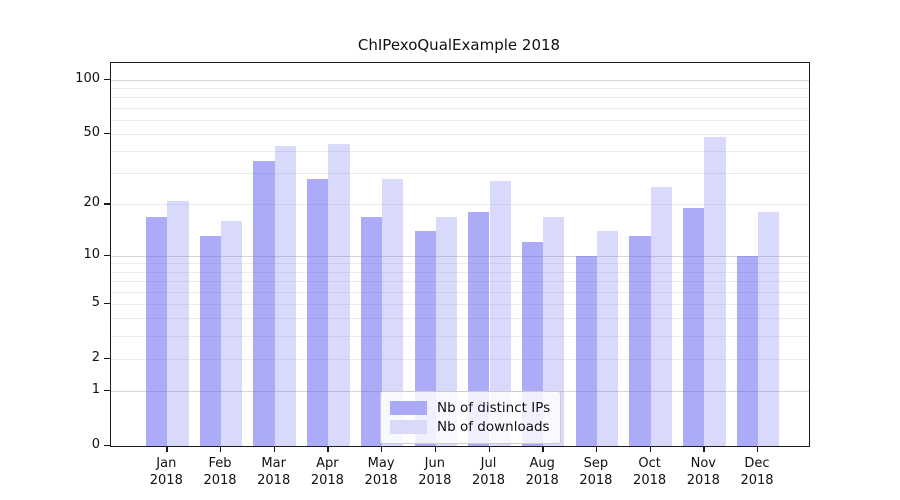 This screenshot has height=500, width=900. What do you see at coordinates (435, 449) in the screenshot?
I see `x-tick-mark-jun` at bounding box center [435, 449].